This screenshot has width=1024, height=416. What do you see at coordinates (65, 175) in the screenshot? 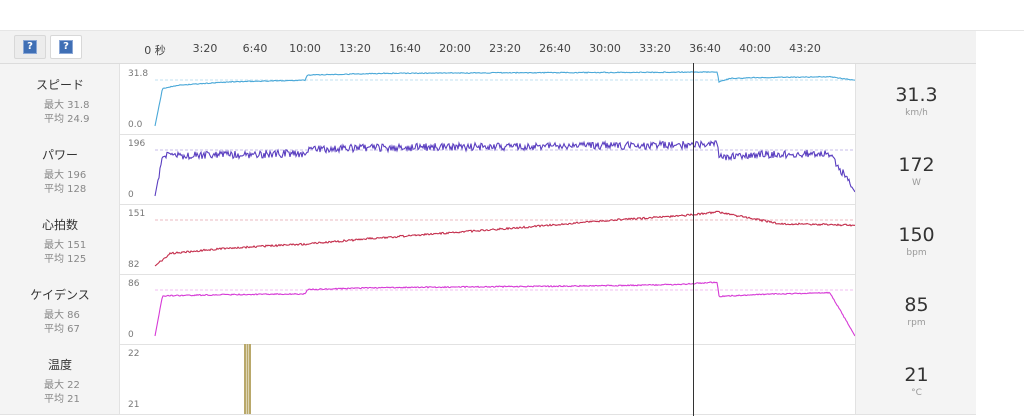
I see `metric-max: 最大 196` at bounding box center [65, 175].